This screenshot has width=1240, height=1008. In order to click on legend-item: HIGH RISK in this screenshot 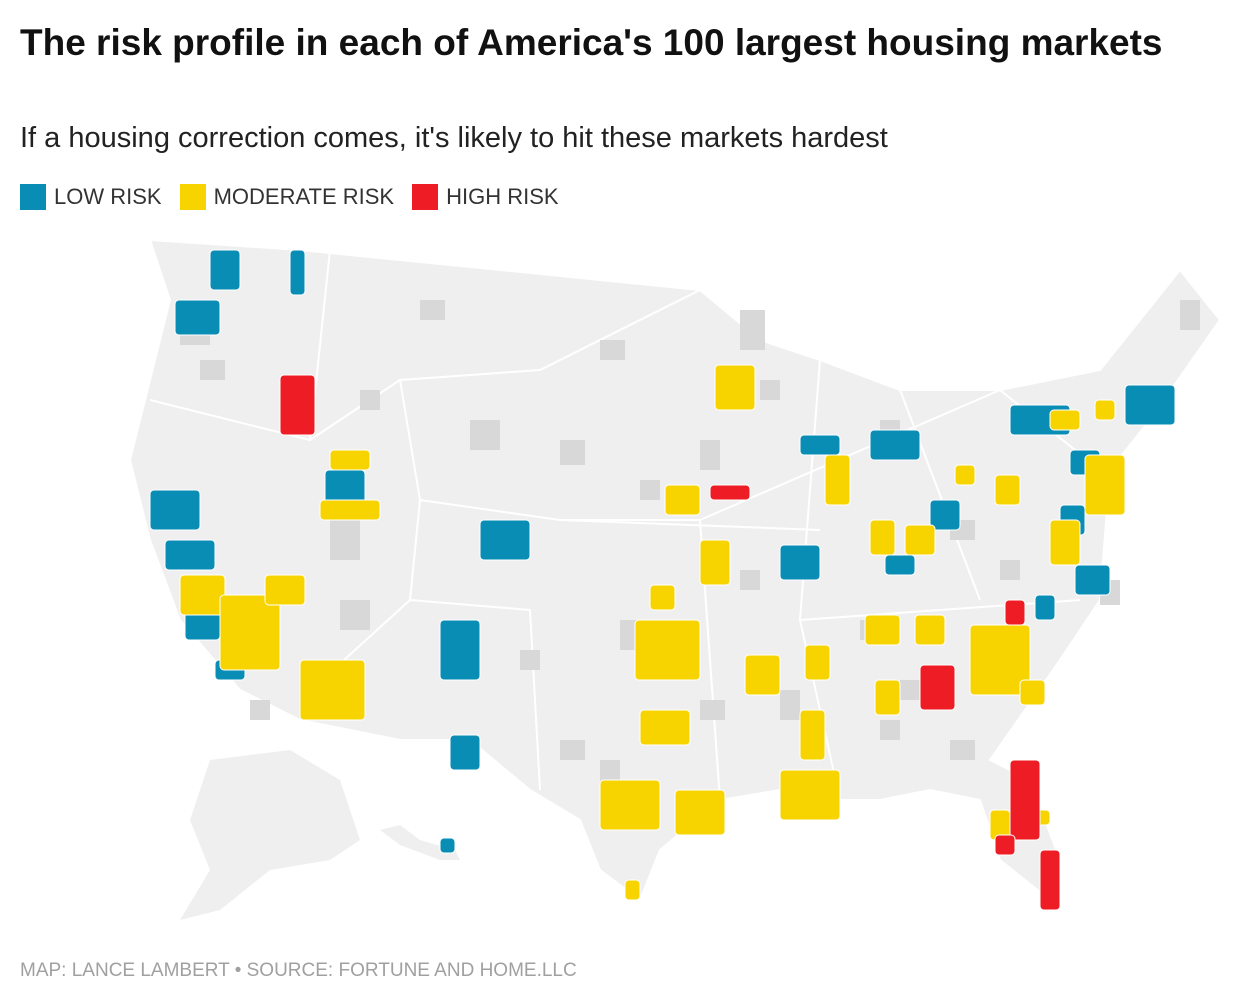, I will do `click(485, 197)`.